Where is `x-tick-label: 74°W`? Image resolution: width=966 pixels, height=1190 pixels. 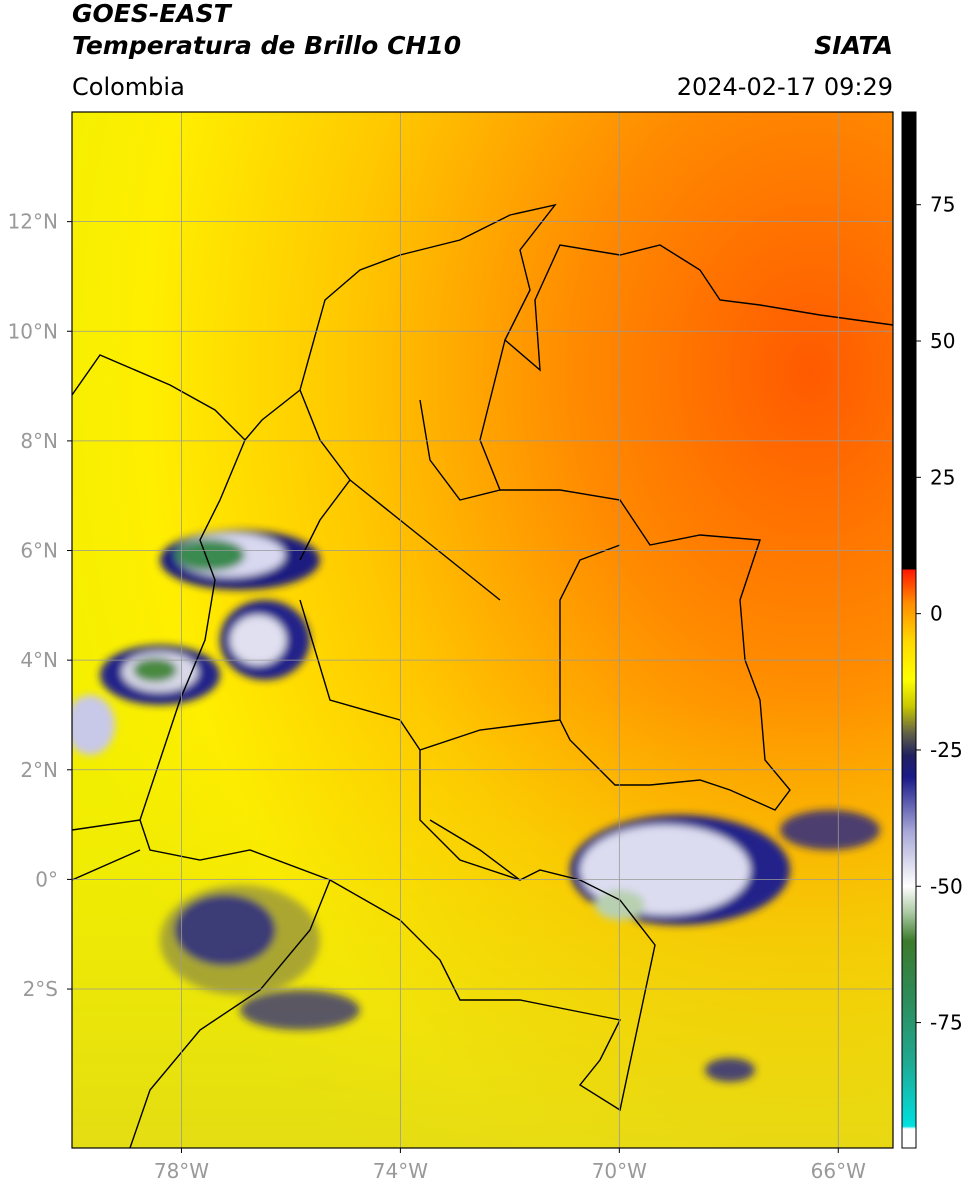 x-tick-label: 74°W is located at coordinates (400, 1171).